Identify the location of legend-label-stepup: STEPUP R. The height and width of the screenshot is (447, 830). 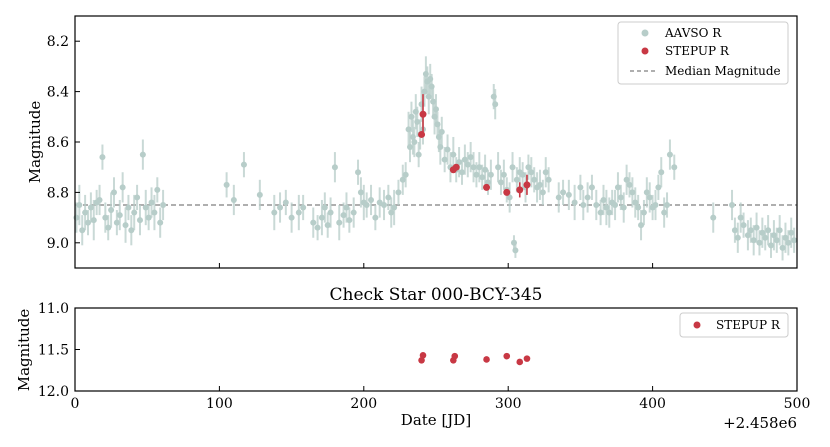
(697, 51).